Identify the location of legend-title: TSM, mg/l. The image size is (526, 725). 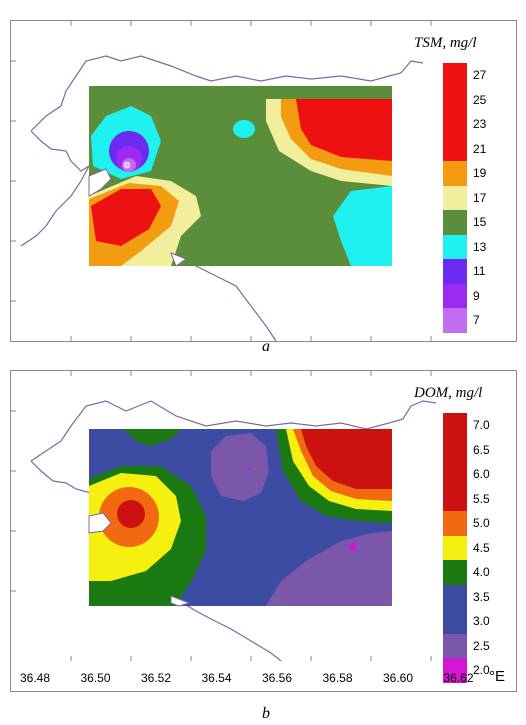
(445, 43).